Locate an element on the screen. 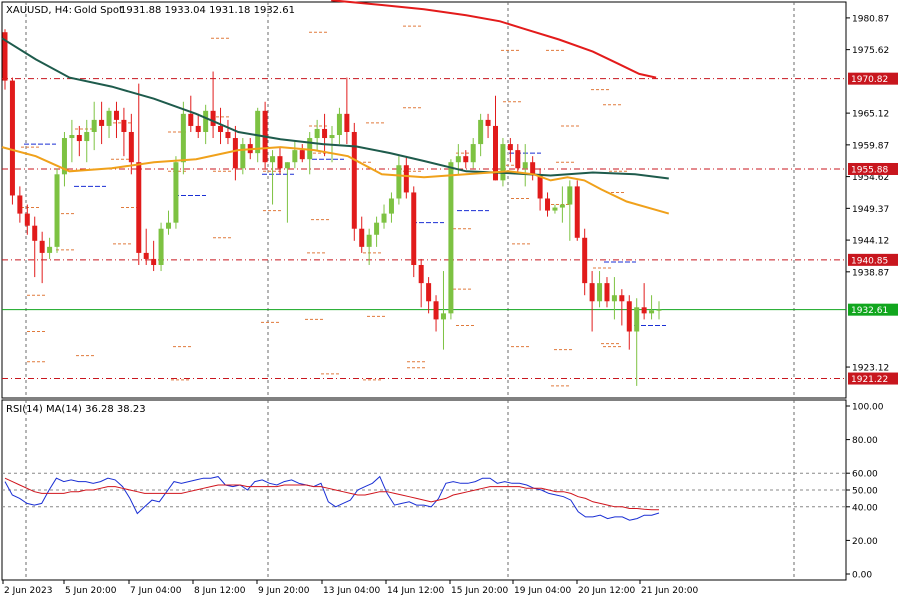 The height and width of the screenshot is (600, 900). y-tick-label: 1938.87 is located at coordinates (870, 273).